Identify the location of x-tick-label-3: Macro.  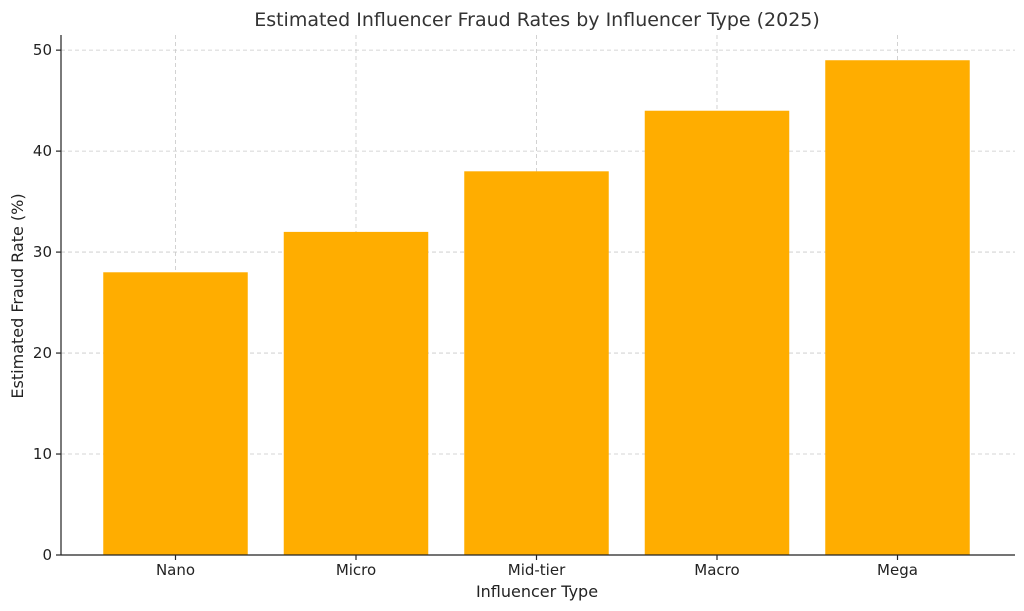
(716, 570).